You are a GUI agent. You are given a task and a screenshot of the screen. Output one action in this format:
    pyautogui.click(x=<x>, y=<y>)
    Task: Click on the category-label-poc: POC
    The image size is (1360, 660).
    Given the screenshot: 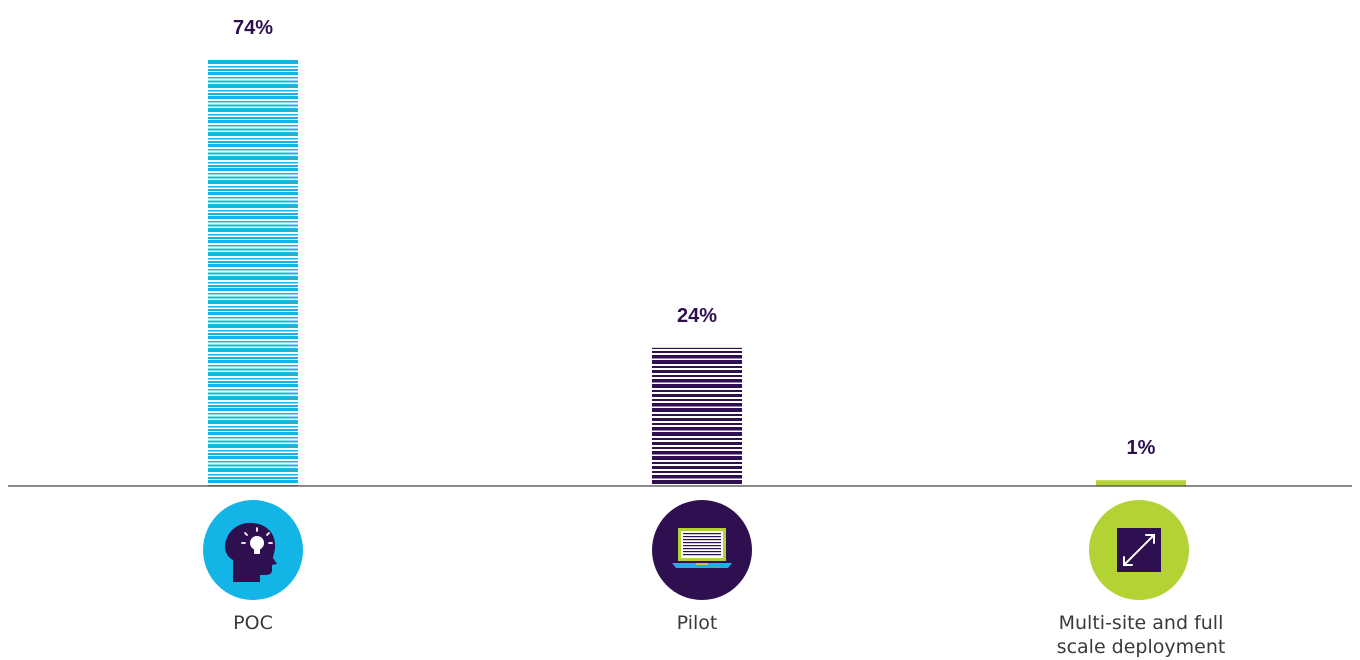 What is the action you would take?
    pyautogui.click(x=253, y=623)
    